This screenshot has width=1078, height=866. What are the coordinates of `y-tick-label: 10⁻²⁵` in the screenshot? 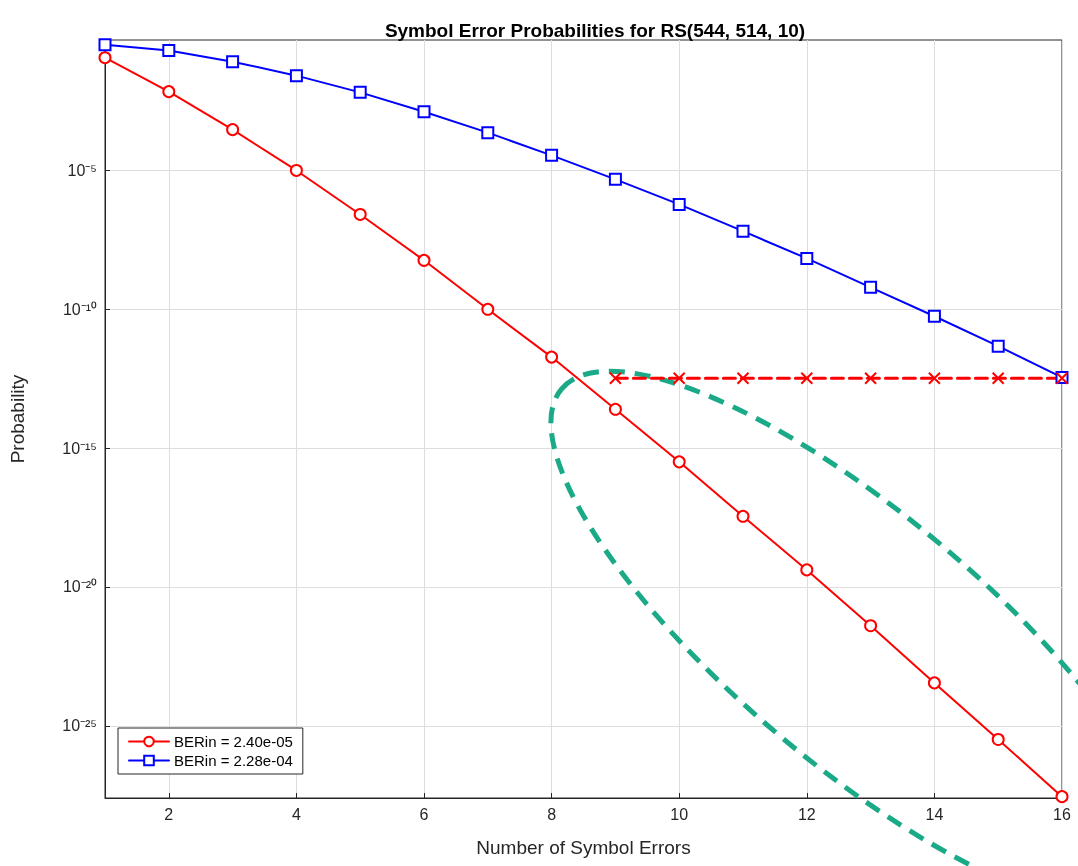 It's located at (79, 726).